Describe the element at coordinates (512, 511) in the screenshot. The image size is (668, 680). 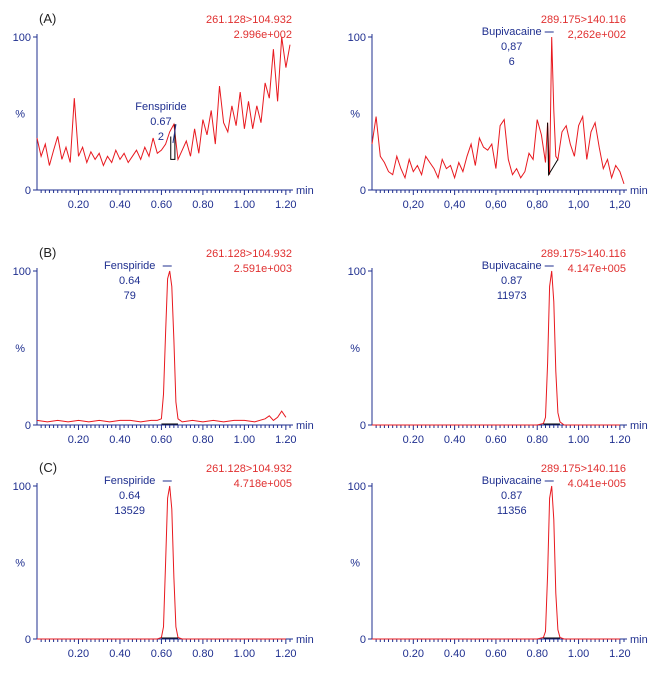
I see `peak-area: 11356` at that location.